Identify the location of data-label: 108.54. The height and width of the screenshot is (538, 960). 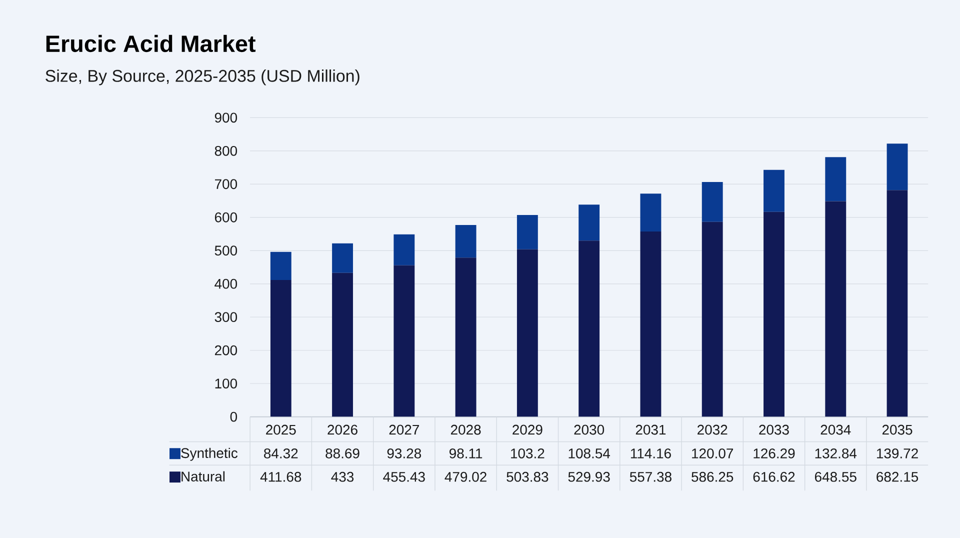
(589, 453).